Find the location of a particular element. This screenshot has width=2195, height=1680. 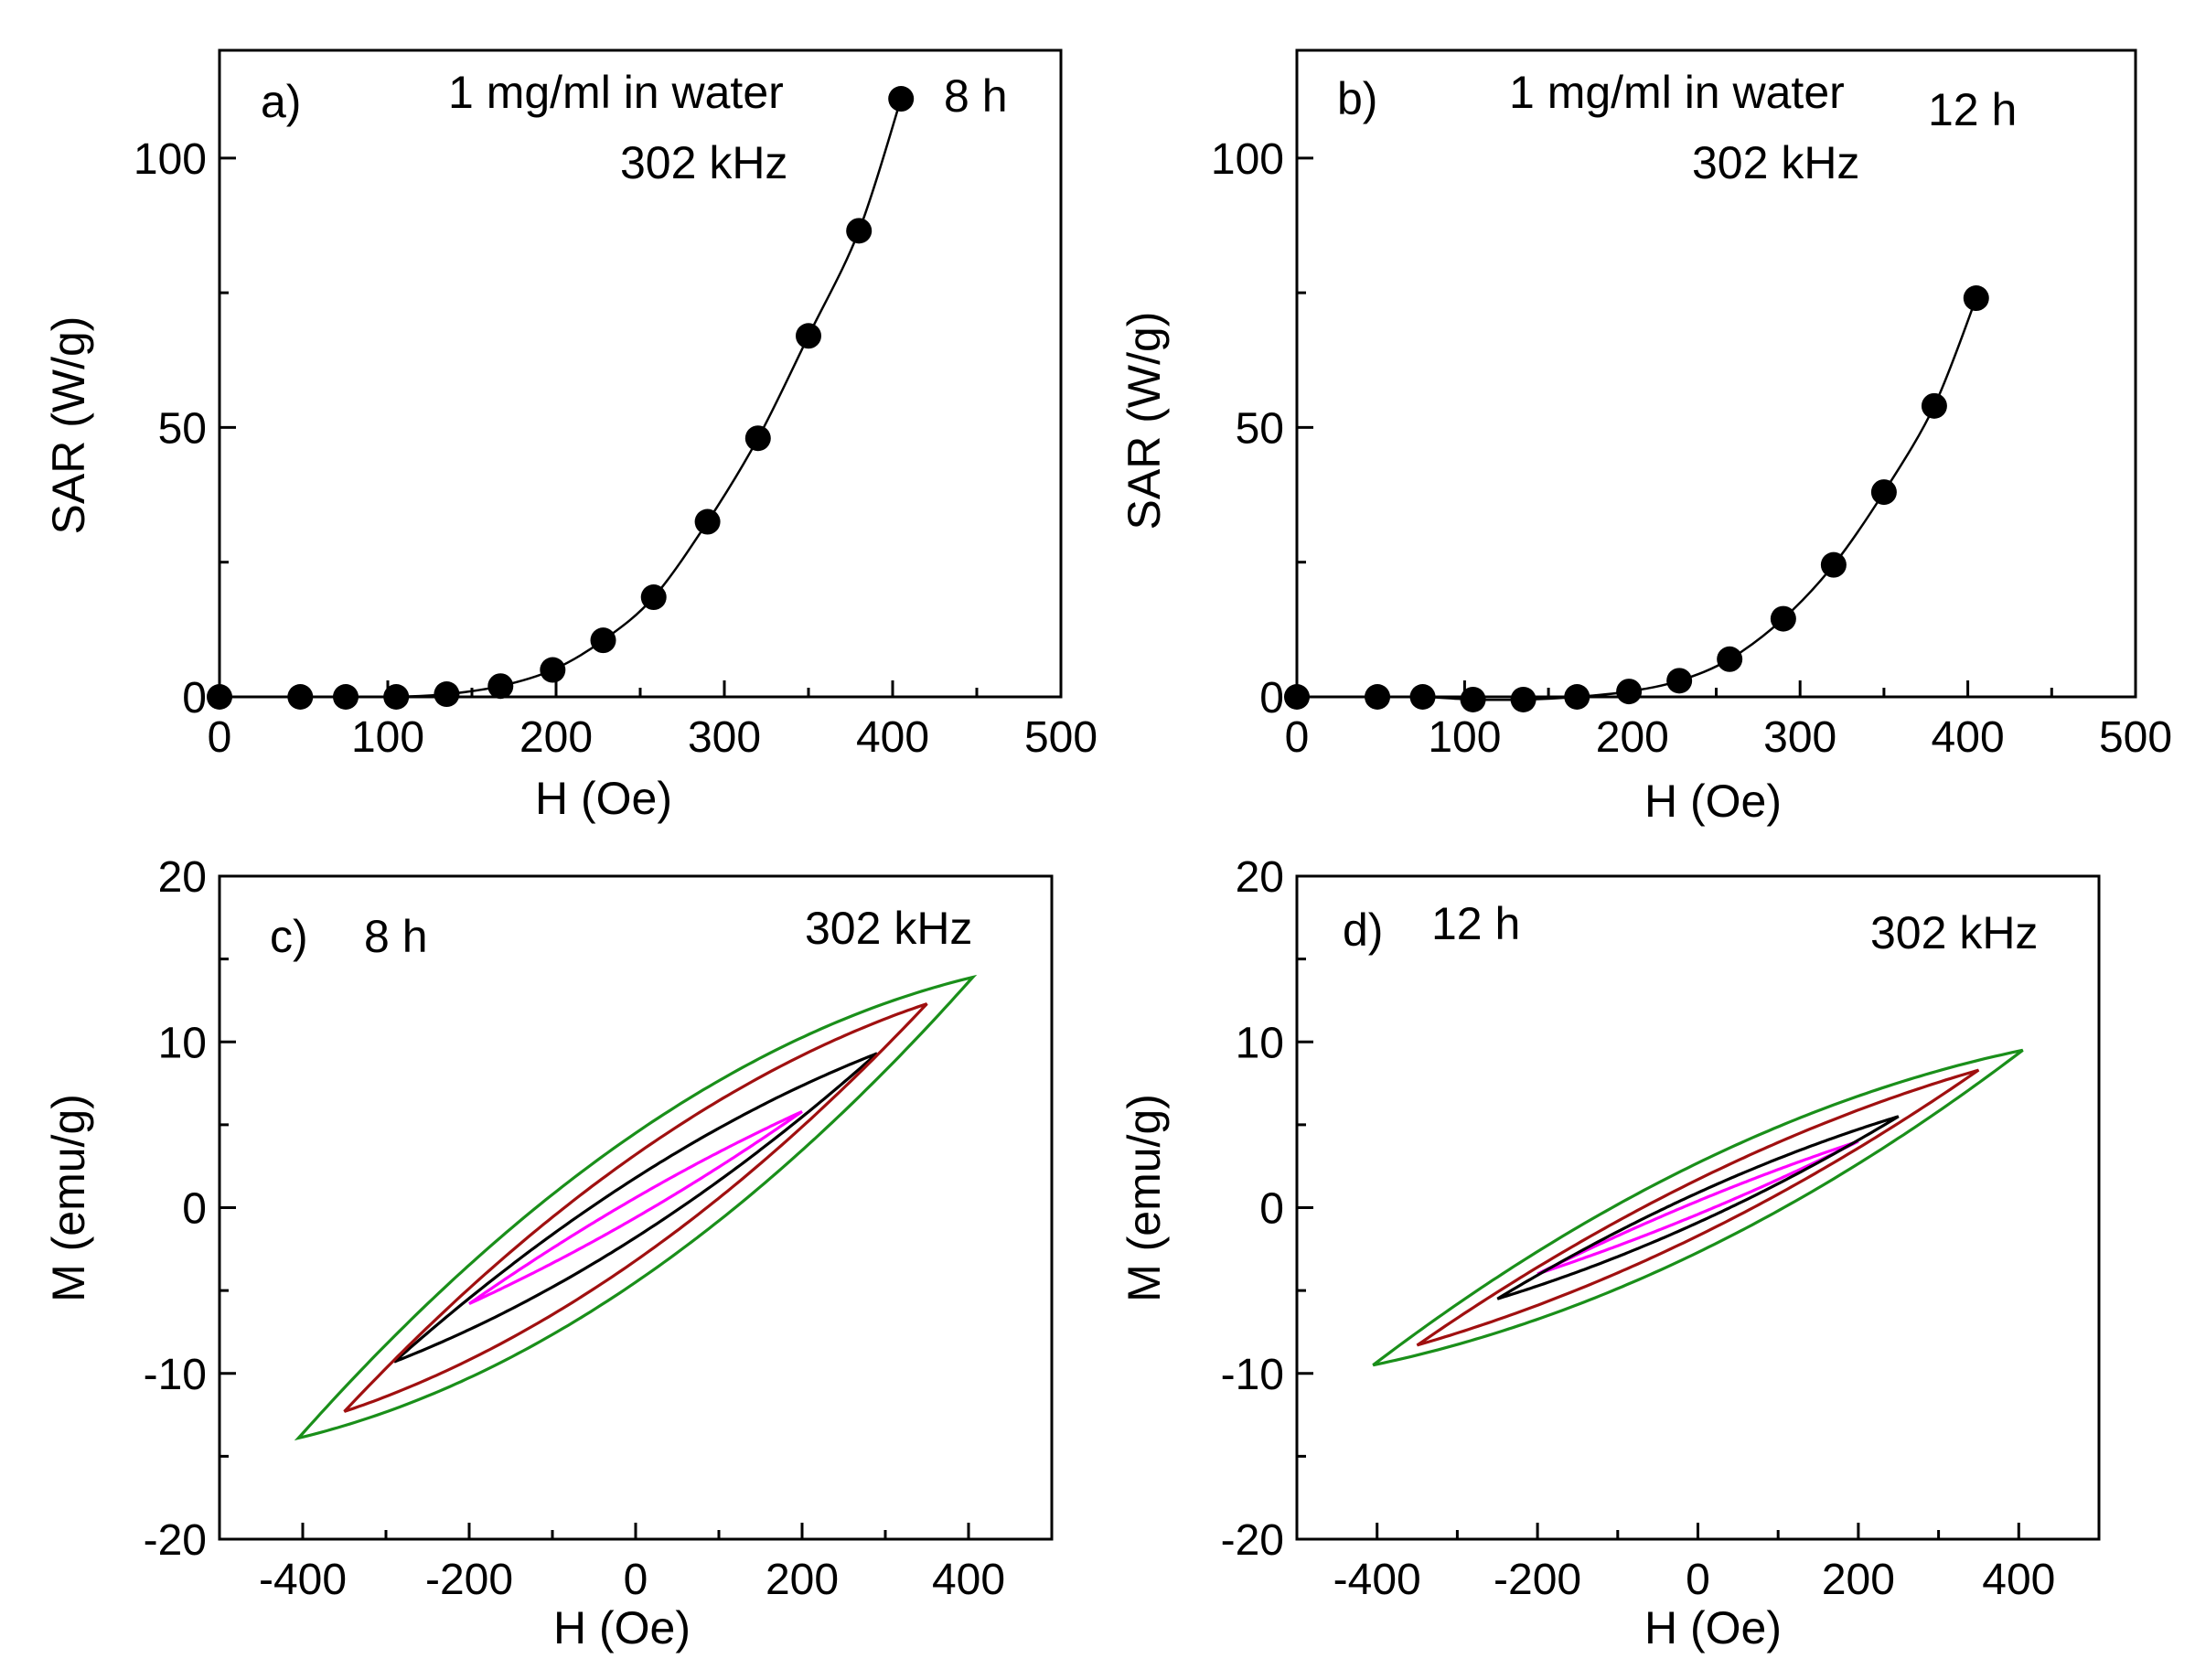

panel-c-label: c) is located at coordinates (289, 936).